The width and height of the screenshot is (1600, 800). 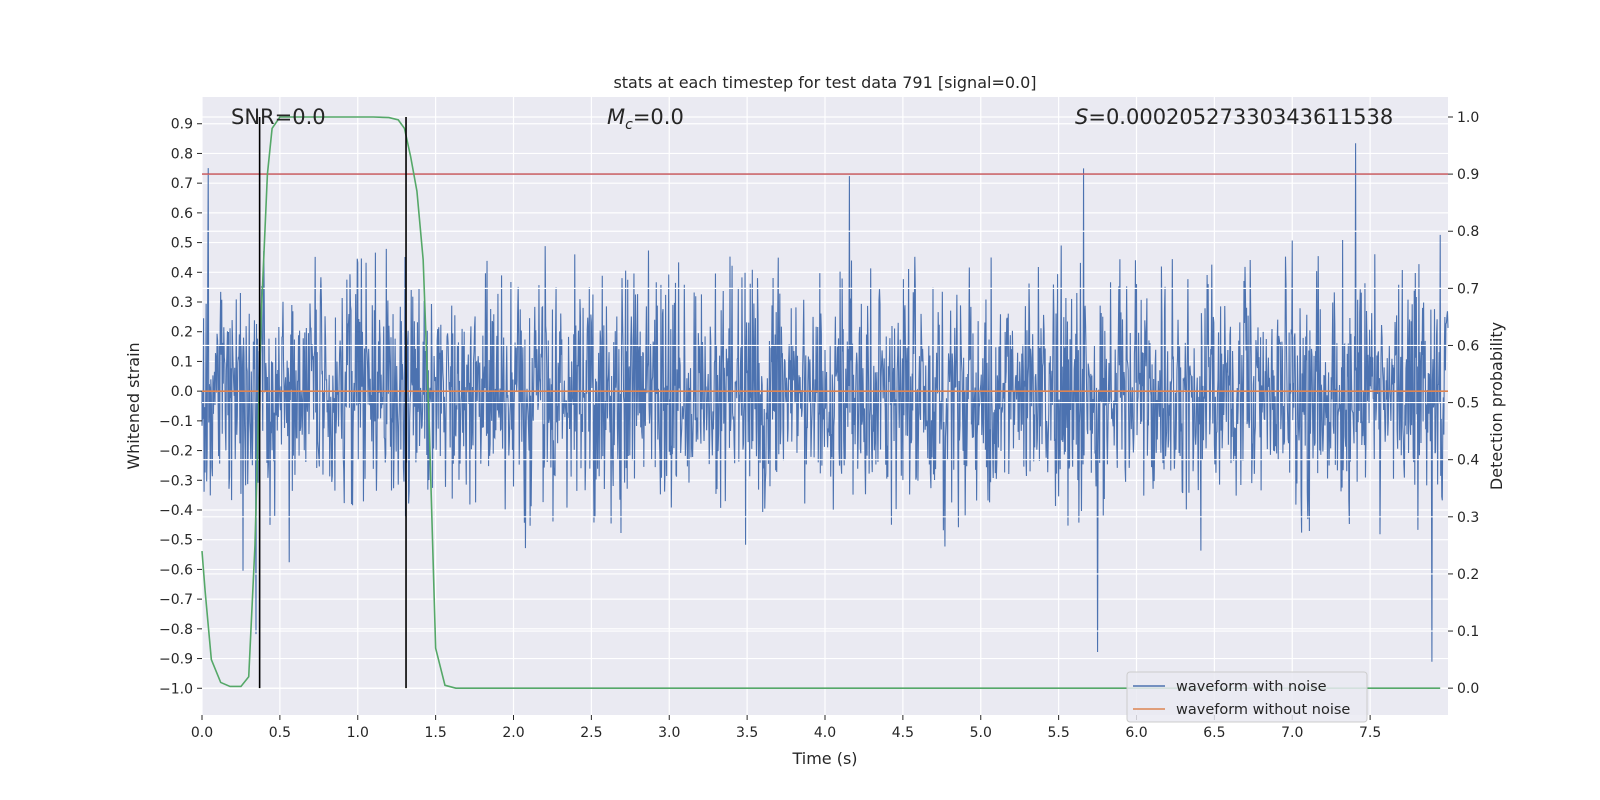 What do you see at coordinates (591, 733) in the screenshot?
I see `x-tick-label: 2.5` at bounding box center [591, 733].